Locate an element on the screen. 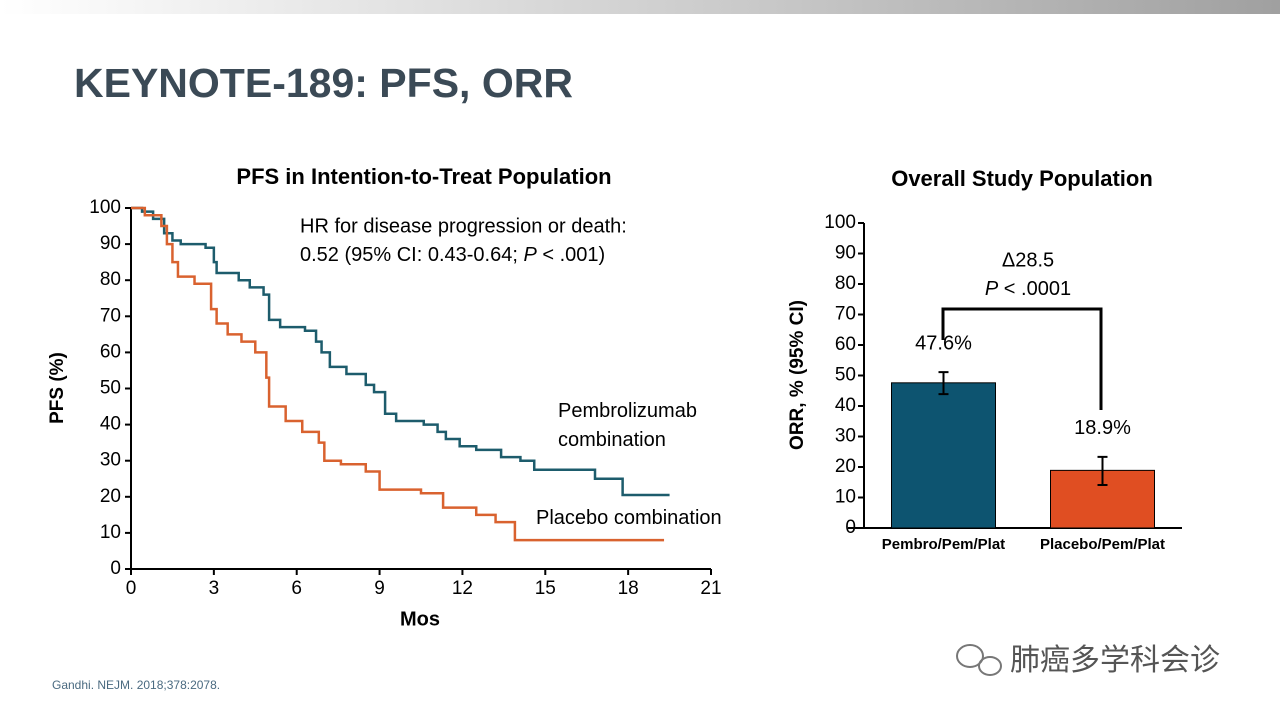 This screenshot has width=1280, height=720. x-tick-label: 18 is located at coordinates (628, 588).